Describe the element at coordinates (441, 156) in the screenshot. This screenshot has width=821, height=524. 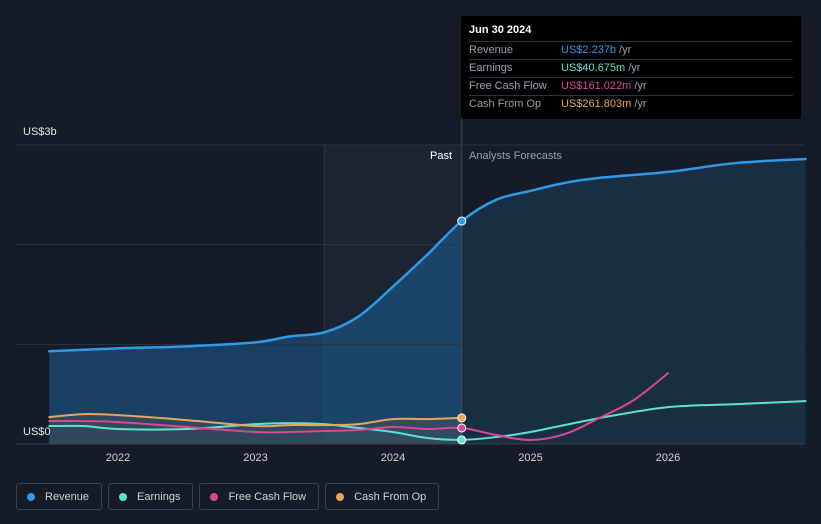
I see `past-label: Past` at that location.